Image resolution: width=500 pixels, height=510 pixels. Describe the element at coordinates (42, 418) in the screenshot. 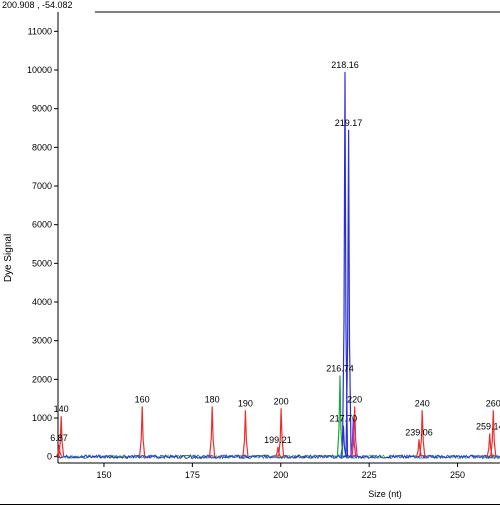

I see `y-tick-label: 1000` at that location.